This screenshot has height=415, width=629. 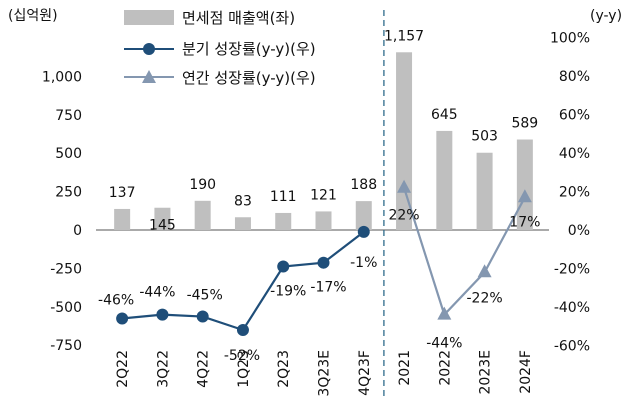 I want to click on legend-quarterly-marker, so click(x=149, y=49).